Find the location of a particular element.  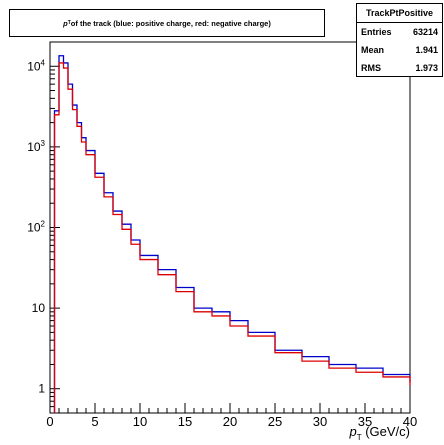

y-tick-label: 10 is located at coordinates (39, 308).